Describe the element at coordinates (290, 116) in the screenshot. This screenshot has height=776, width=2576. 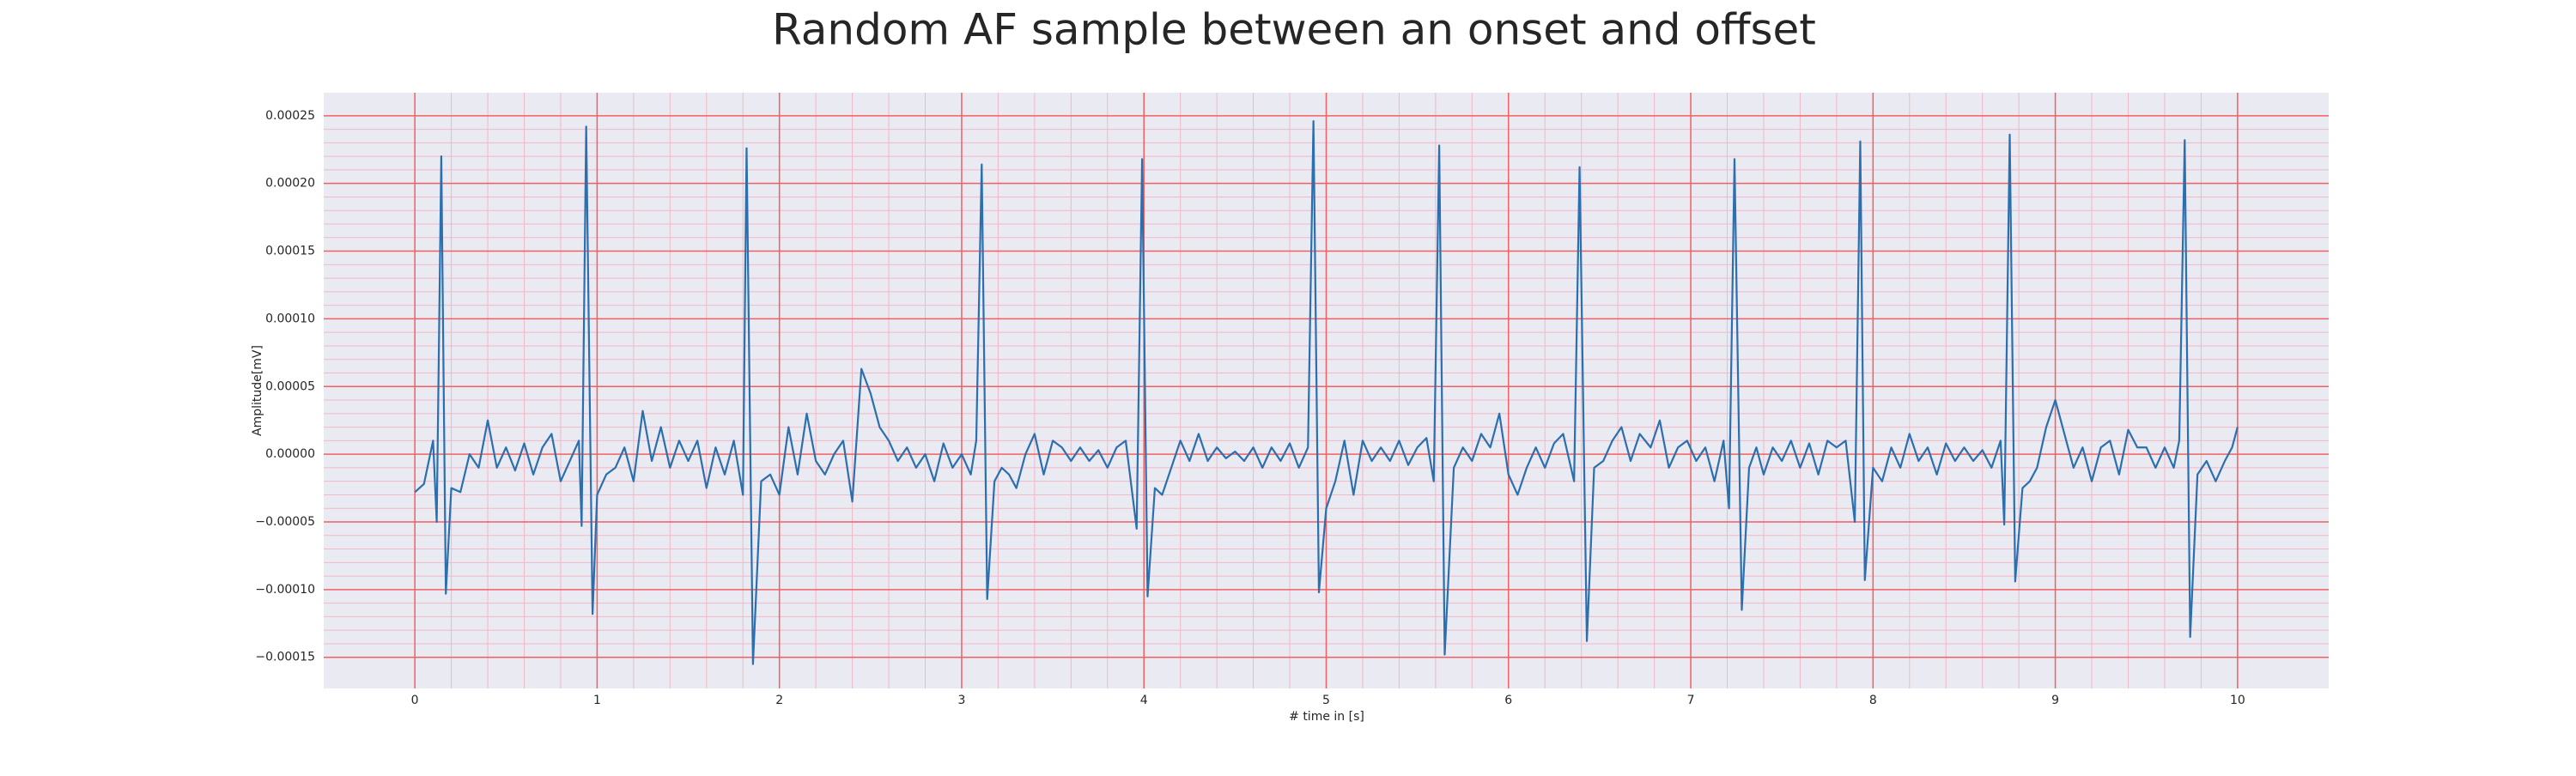
I see `y-tick-label: 0.00025` at that location.